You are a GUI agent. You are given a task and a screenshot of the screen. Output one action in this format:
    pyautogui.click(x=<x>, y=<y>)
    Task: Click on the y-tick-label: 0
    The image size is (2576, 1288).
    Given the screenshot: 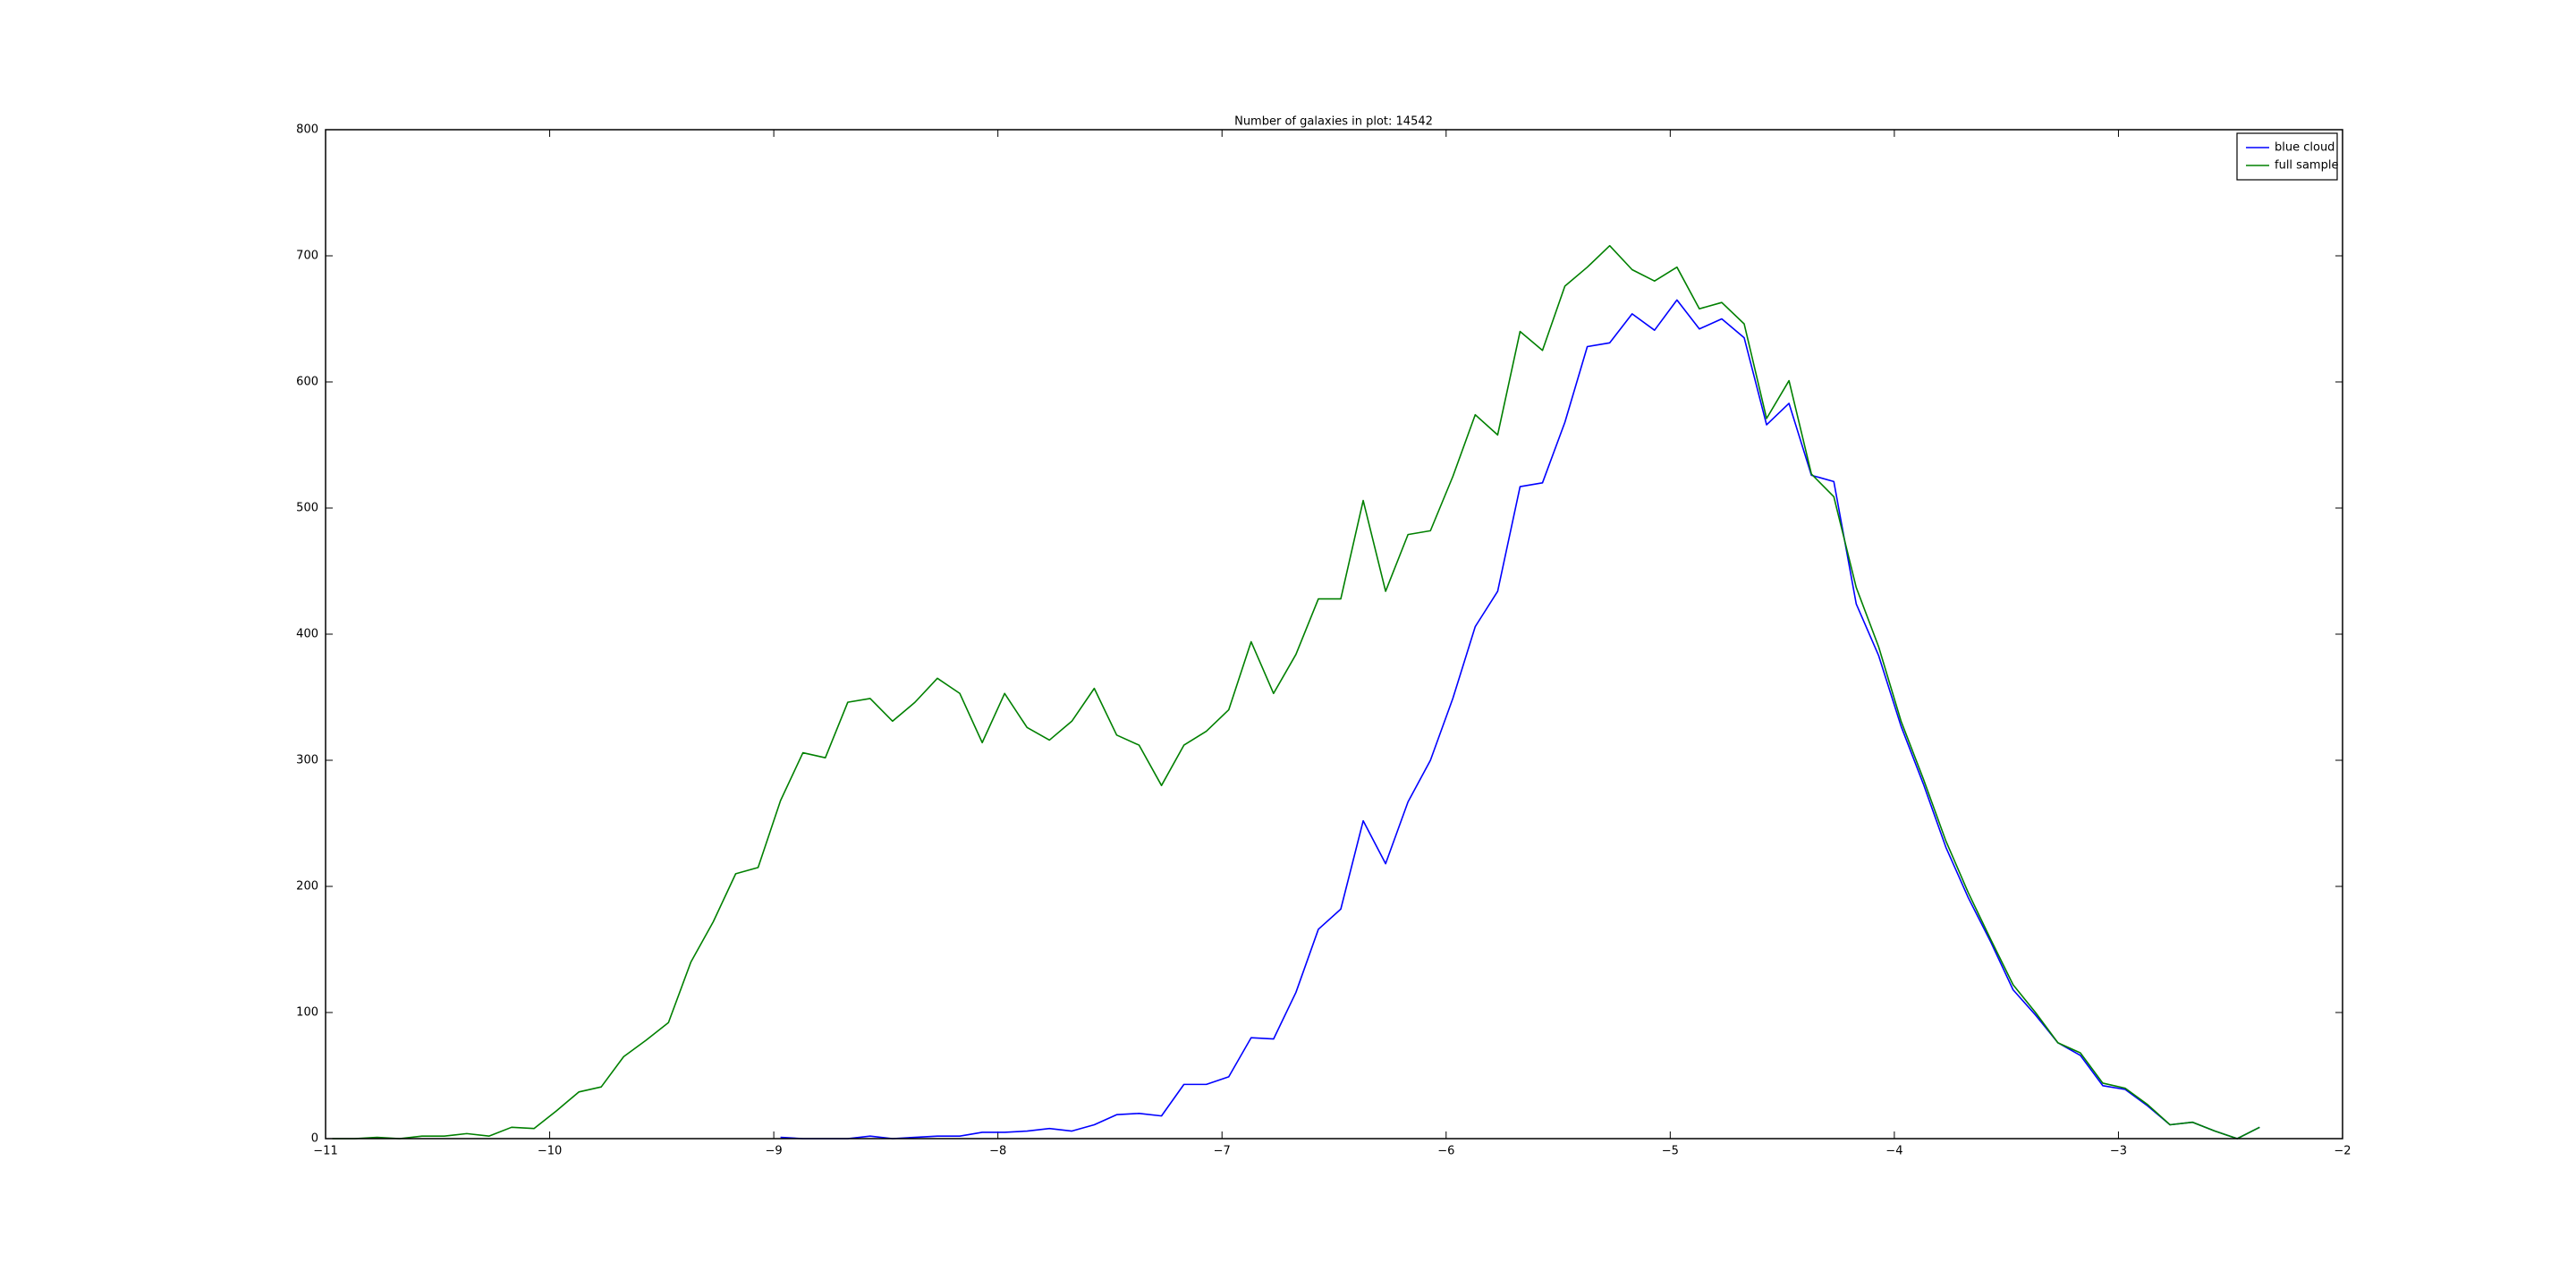 What is the action you would take?
    pyautogui.click(x=314, y=1139)
    